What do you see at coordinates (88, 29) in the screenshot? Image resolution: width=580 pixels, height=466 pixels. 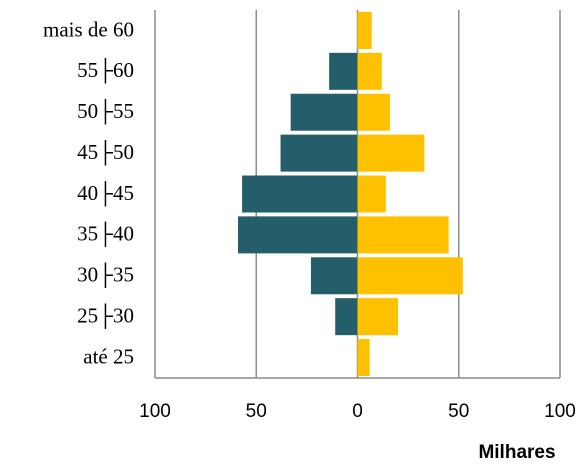 I see `y-tick-label: mais de 60` at bounding box center [88, 29].